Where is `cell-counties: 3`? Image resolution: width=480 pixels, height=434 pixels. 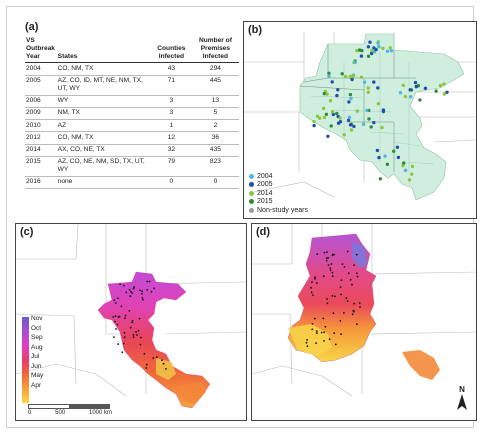
cell-counties: 3 is located at coordinates (171, 114).